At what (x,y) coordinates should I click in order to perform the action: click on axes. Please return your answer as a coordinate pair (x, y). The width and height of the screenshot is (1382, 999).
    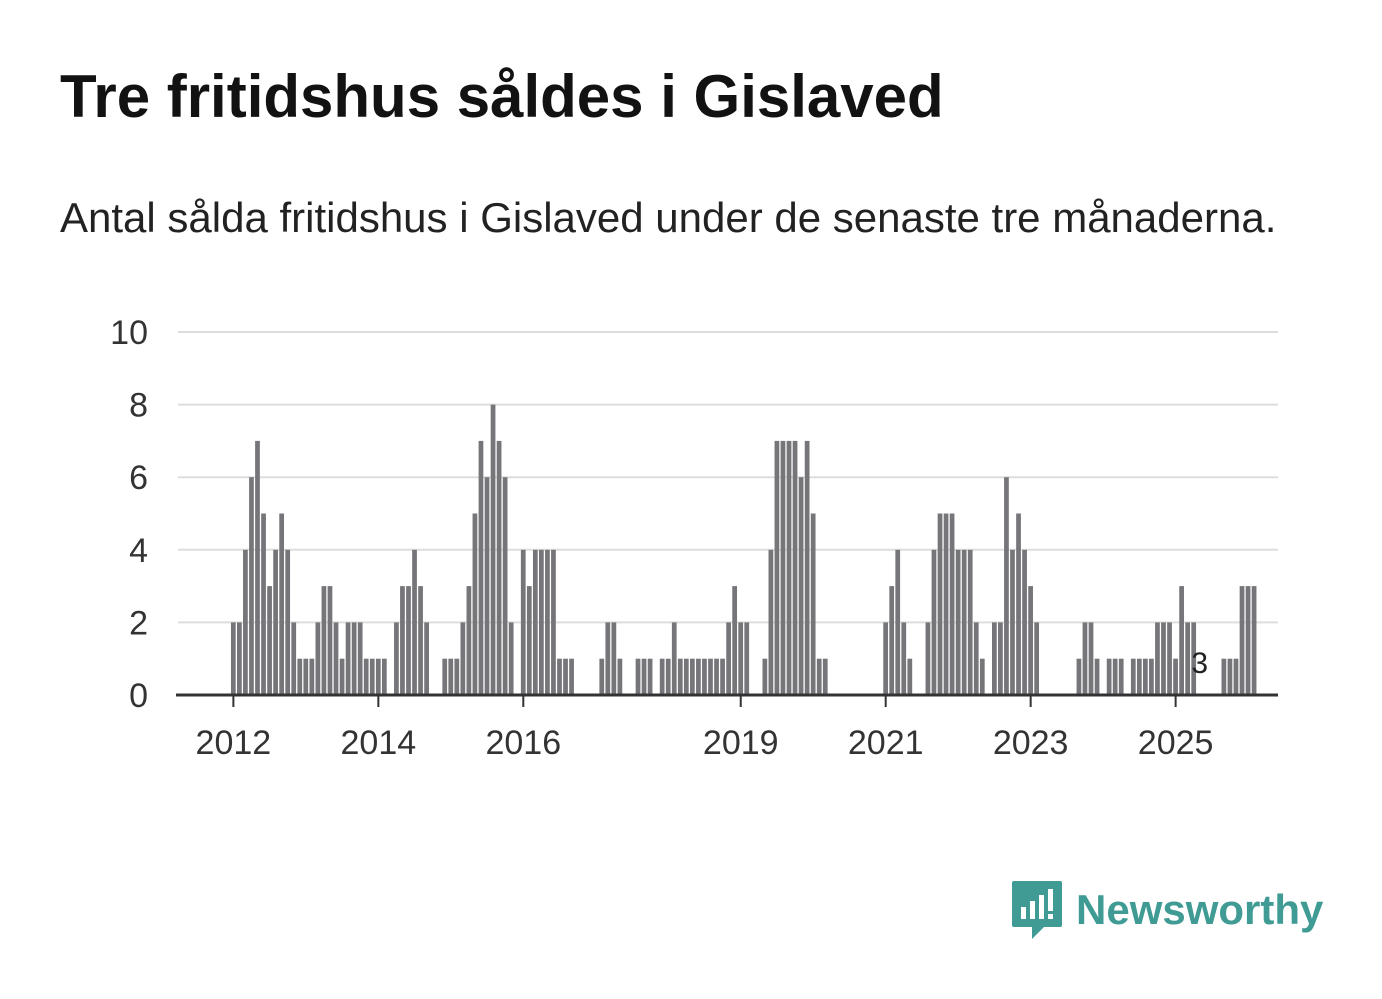
    Looking at the image, I should click on (727, 700).